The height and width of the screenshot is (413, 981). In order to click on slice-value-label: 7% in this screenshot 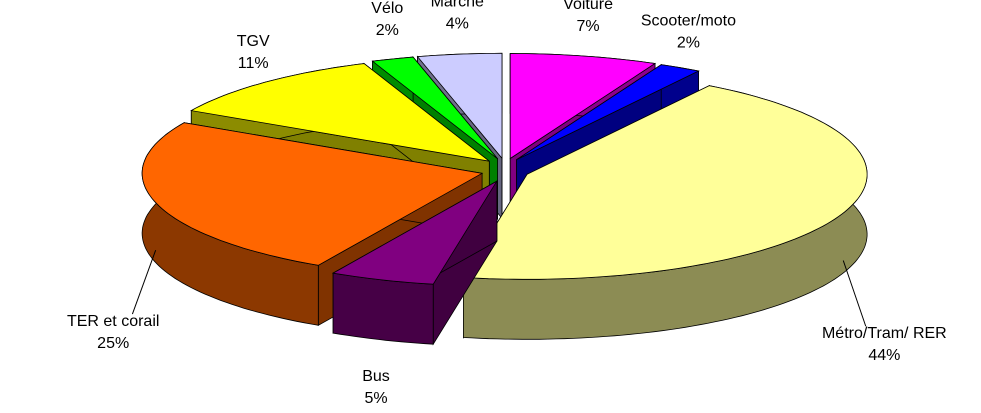, I will do `click(588, 26)`.